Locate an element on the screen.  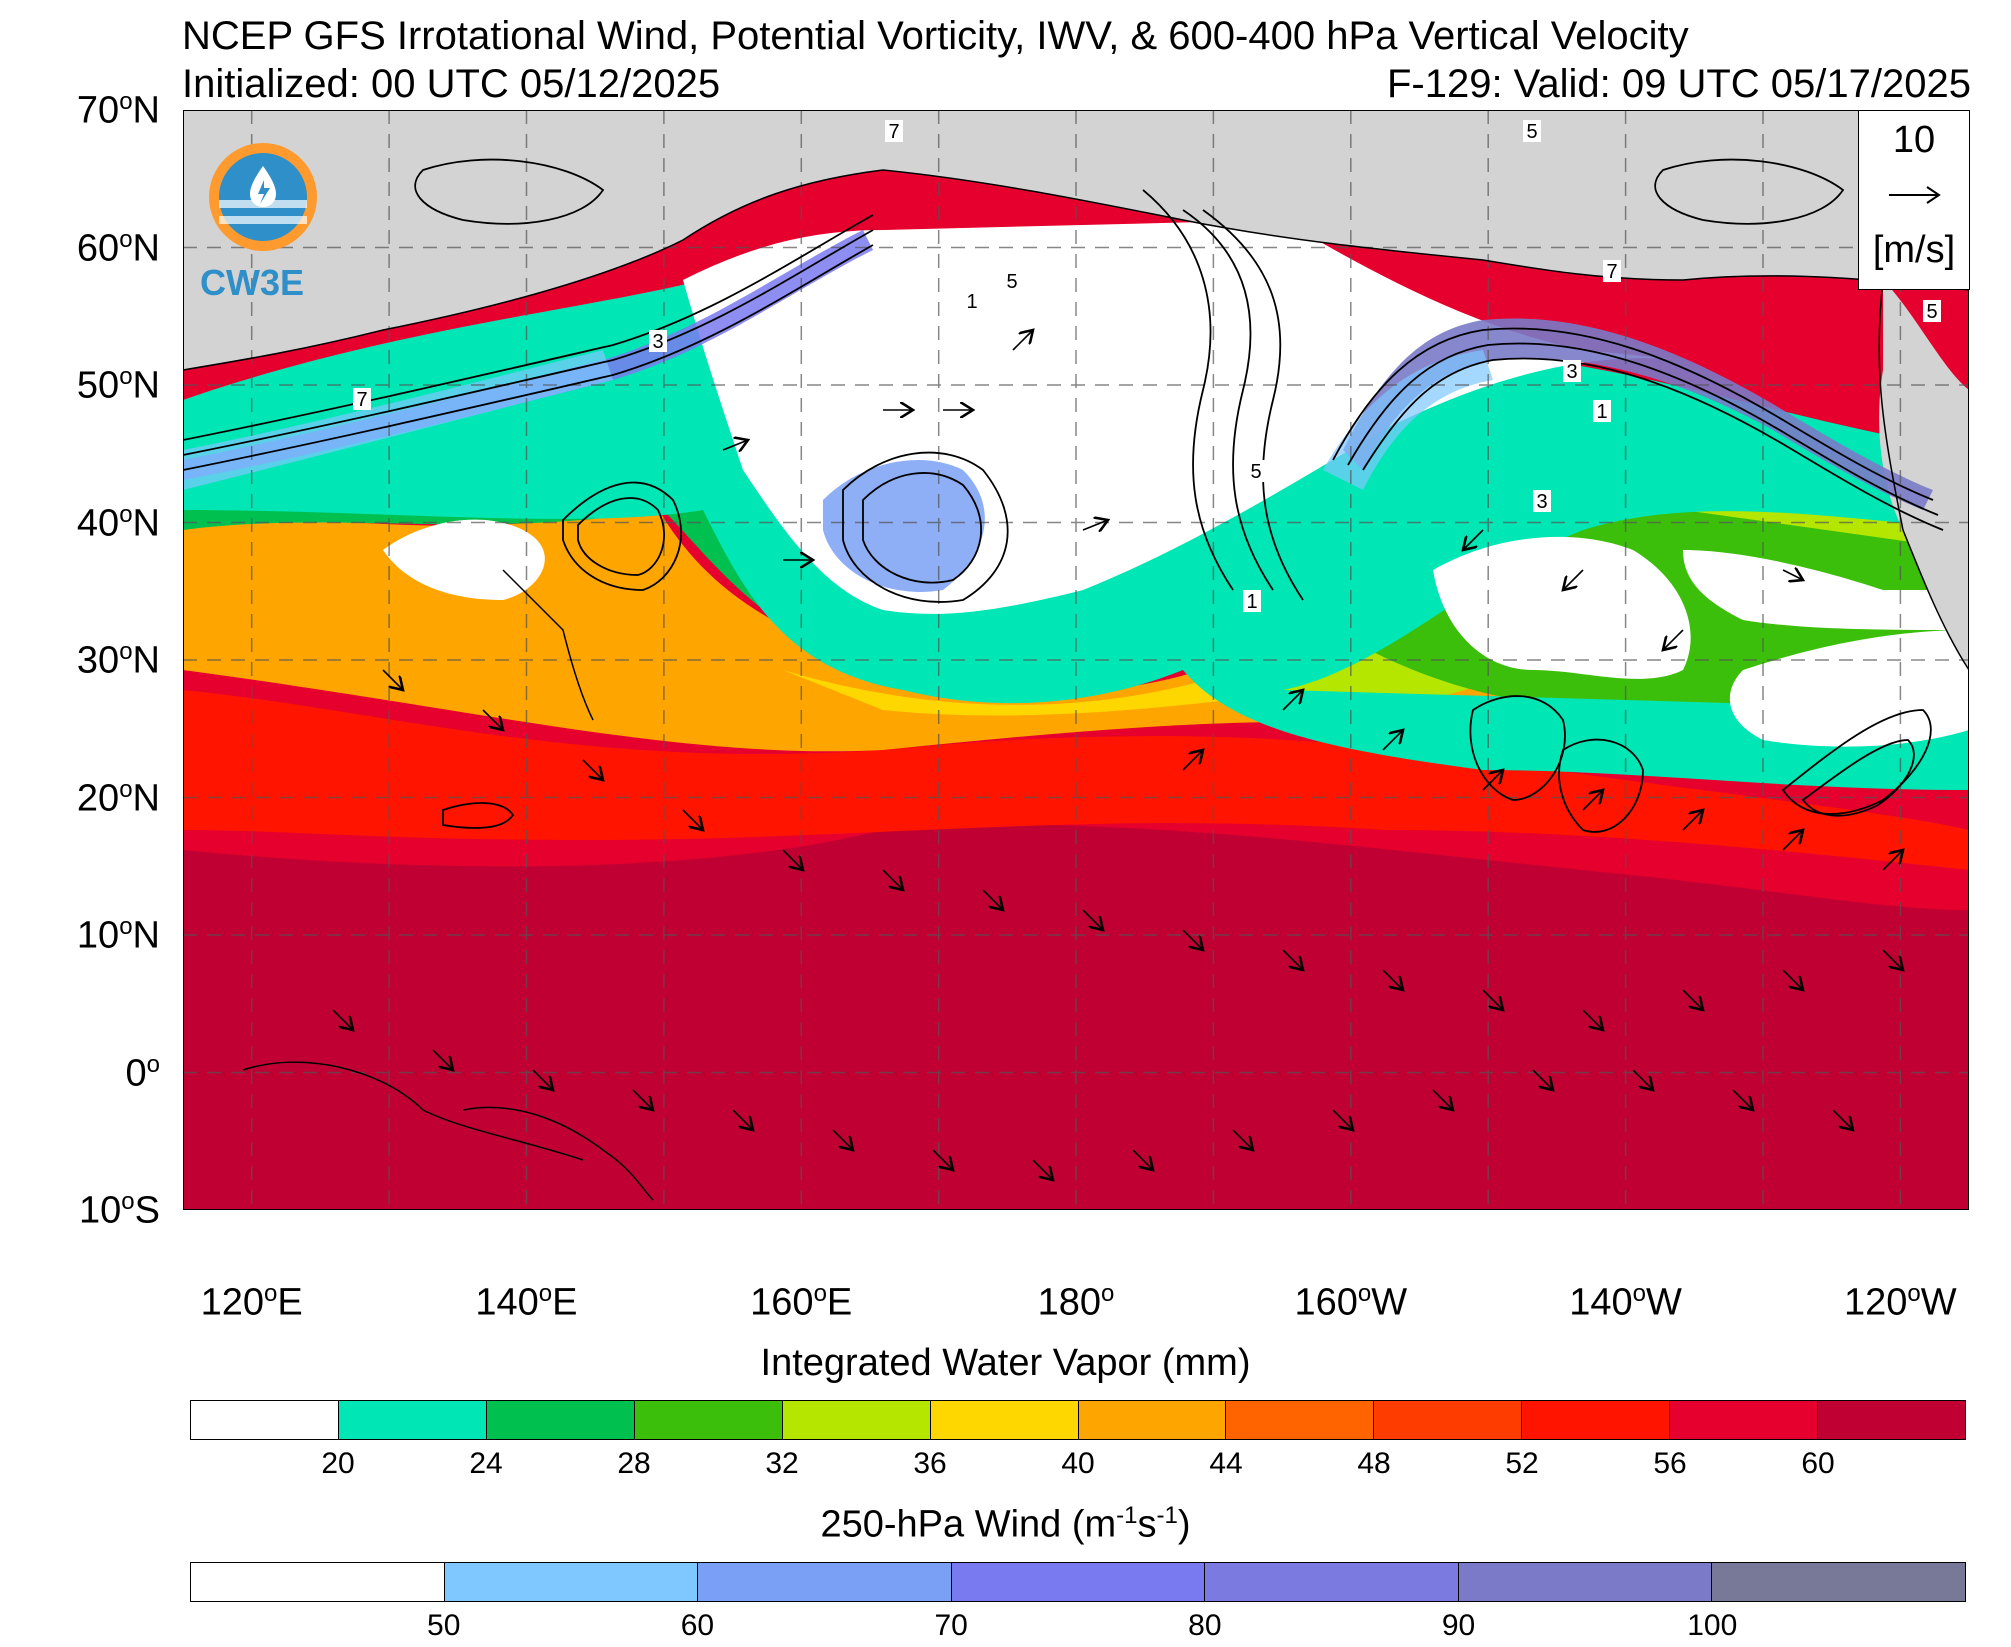
cw3e-logo: CW3E is located at coordinates (263, 221).